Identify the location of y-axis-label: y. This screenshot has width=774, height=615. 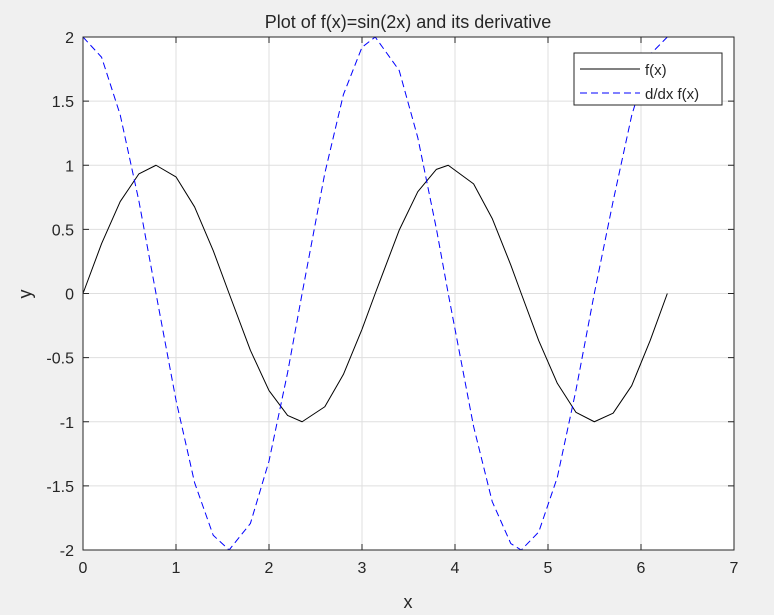
(25, 294).